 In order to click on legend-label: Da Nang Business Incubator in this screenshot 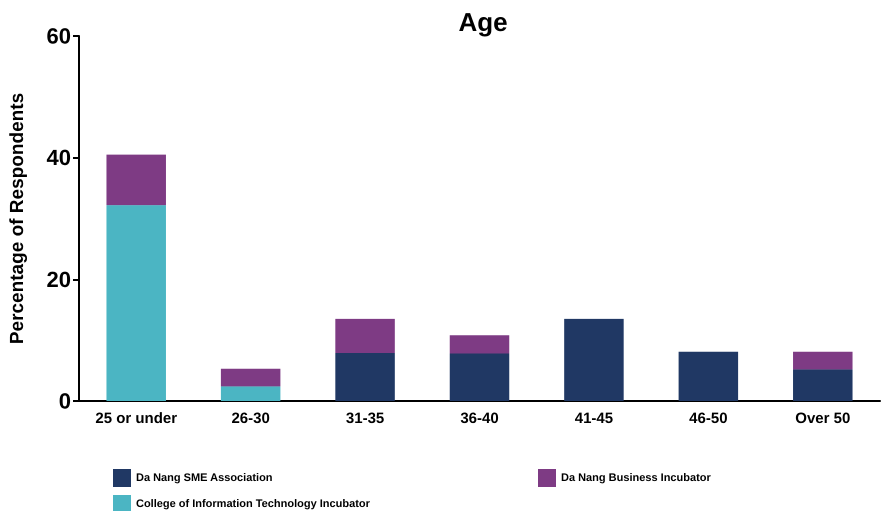, I will do `click(636, 478)`.